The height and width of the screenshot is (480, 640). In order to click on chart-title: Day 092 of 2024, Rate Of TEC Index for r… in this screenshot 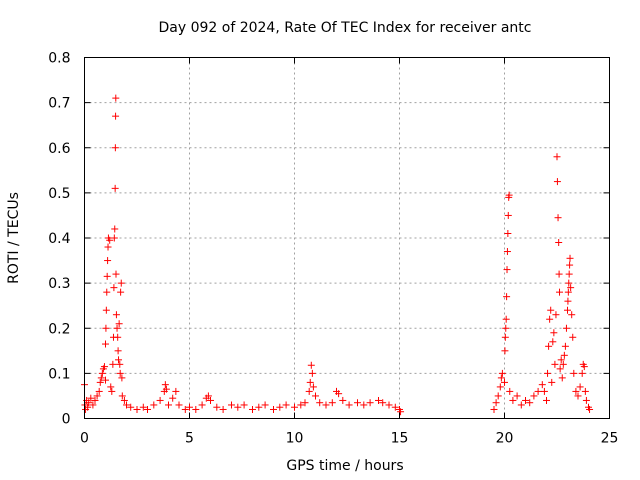, I will do `click(344, 28)`.